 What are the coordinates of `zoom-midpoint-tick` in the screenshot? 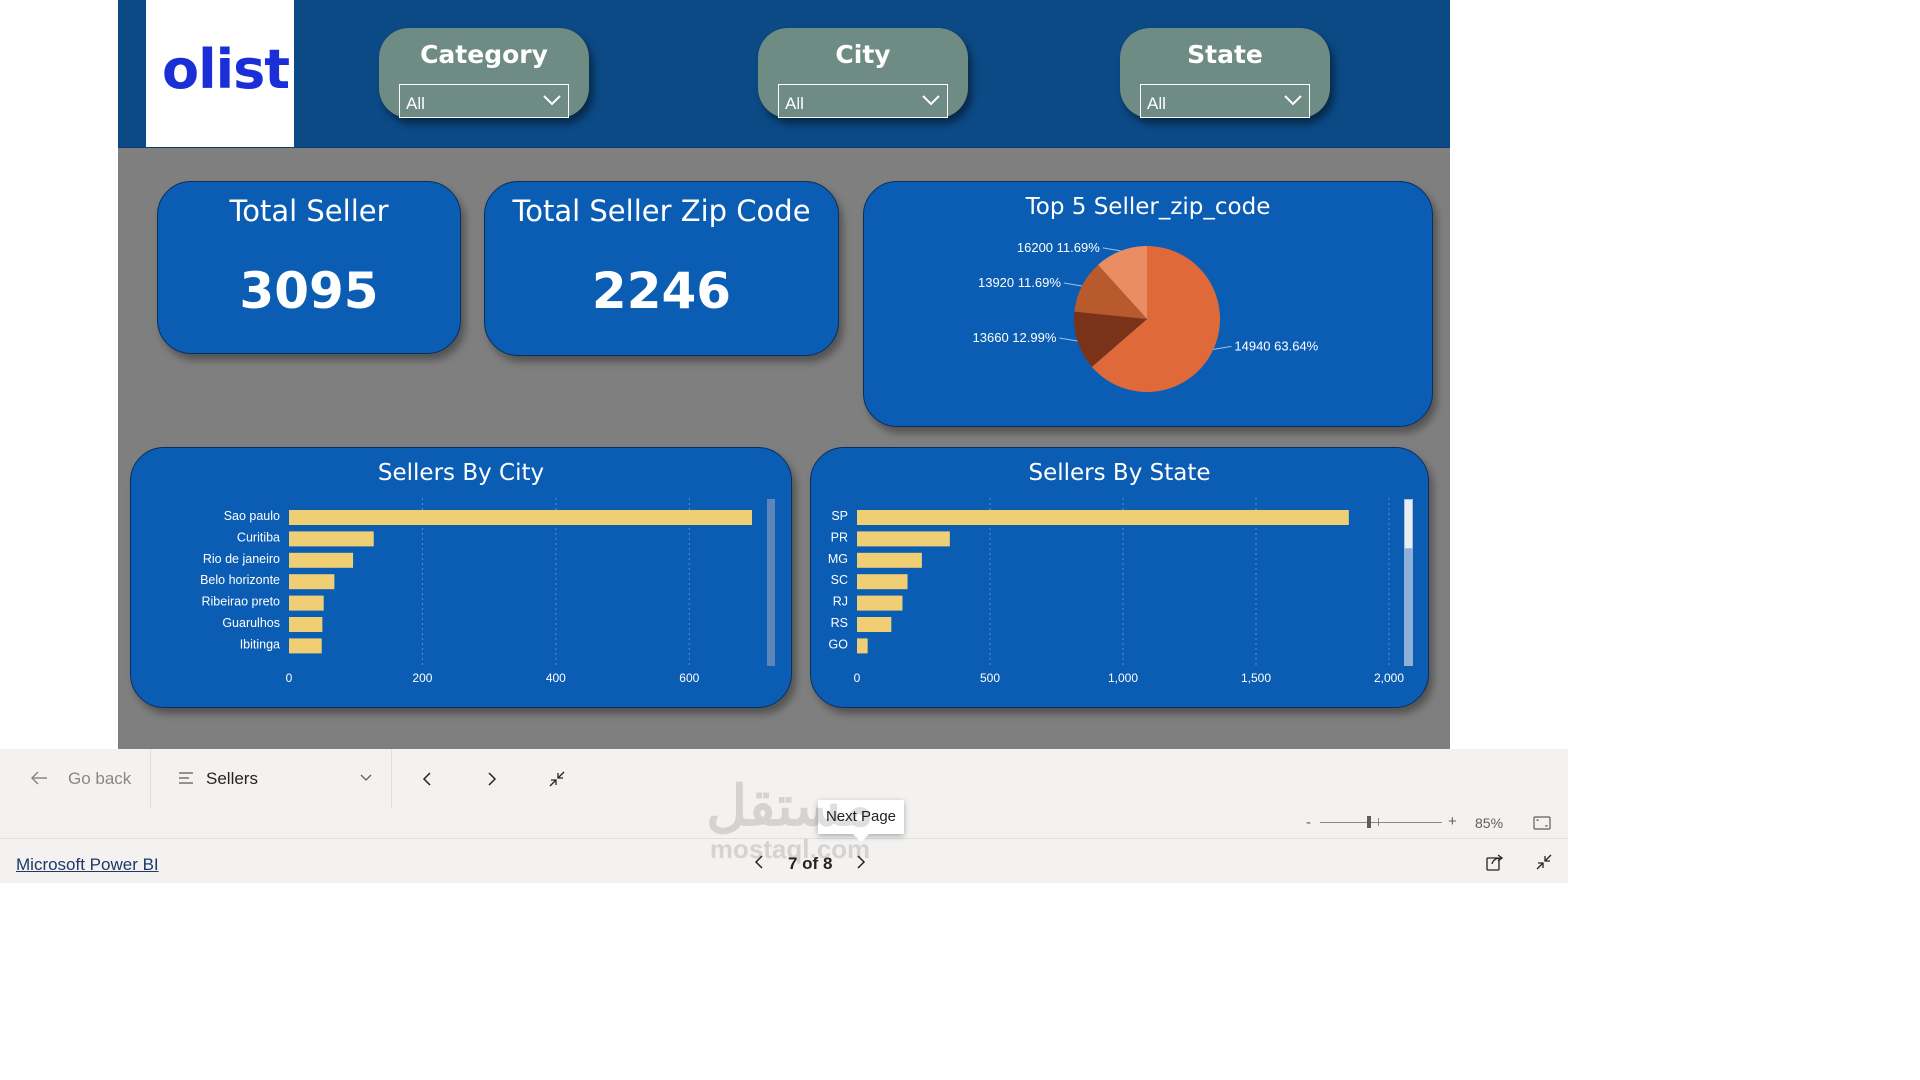 It's located at (1378, 822).